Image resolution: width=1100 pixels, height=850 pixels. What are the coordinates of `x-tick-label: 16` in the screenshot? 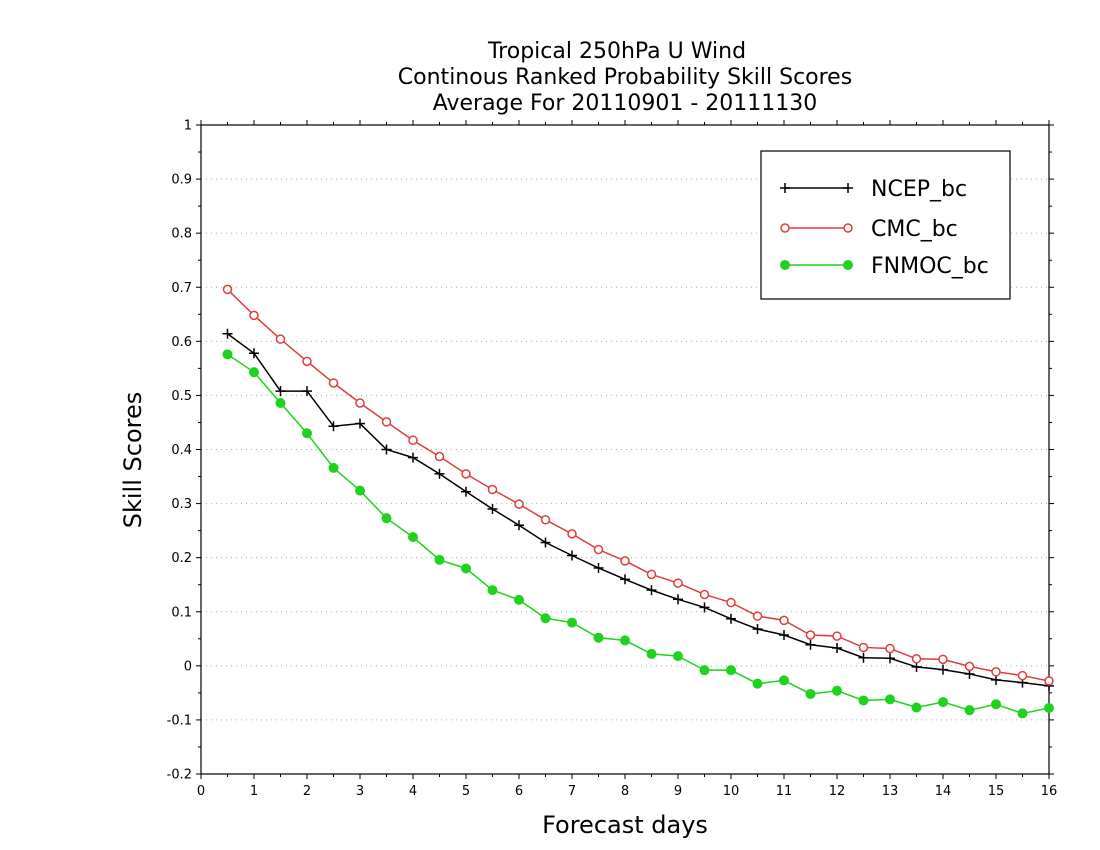 It's located at (1049, 791).